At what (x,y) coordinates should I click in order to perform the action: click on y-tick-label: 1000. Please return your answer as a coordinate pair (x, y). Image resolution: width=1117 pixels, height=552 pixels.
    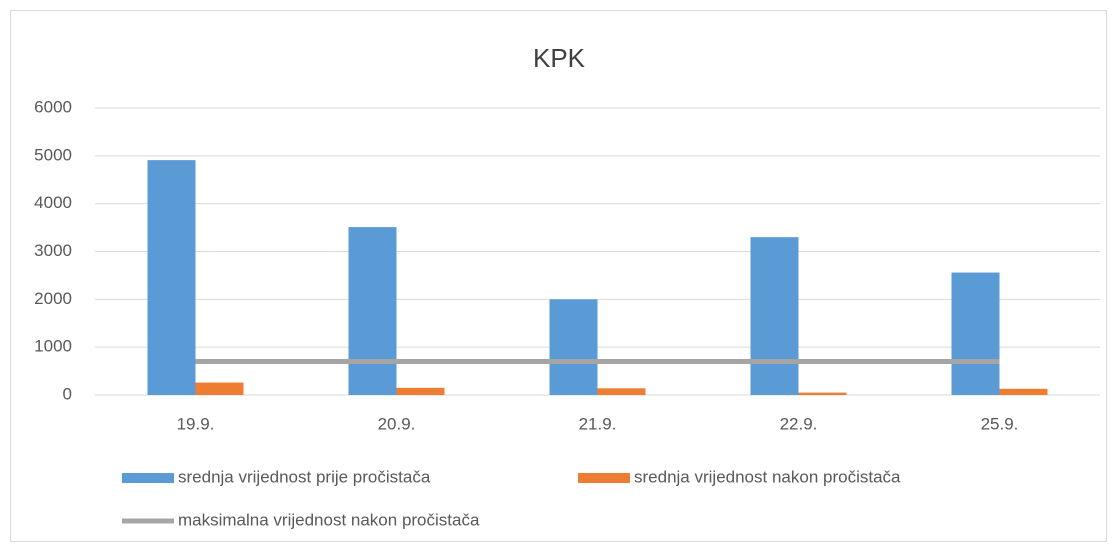
    Looking at the image, I should click on (53, 346).